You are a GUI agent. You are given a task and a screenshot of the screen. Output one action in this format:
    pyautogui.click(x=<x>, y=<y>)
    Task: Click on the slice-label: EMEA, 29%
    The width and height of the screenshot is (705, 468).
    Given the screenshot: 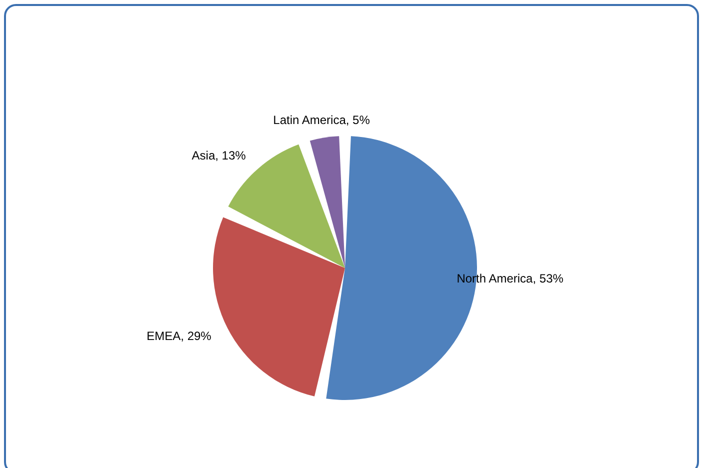 What is the action you would take?
    pyautogui.click(x=179, y=336)
    